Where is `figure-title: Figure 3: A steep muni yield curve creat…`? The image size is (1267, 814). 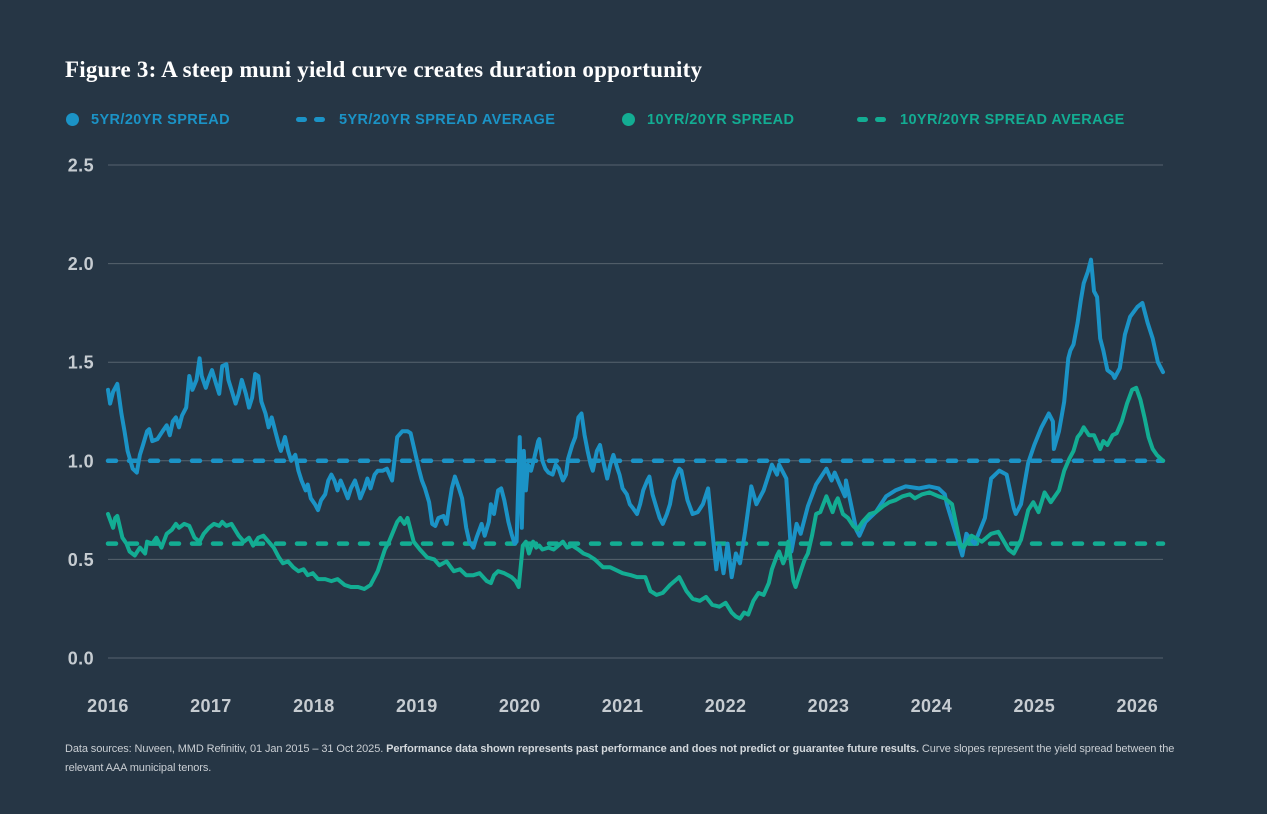 figure-title: Figure 3: A steep muni yield curve creat… is located at coordinates (384, 69).